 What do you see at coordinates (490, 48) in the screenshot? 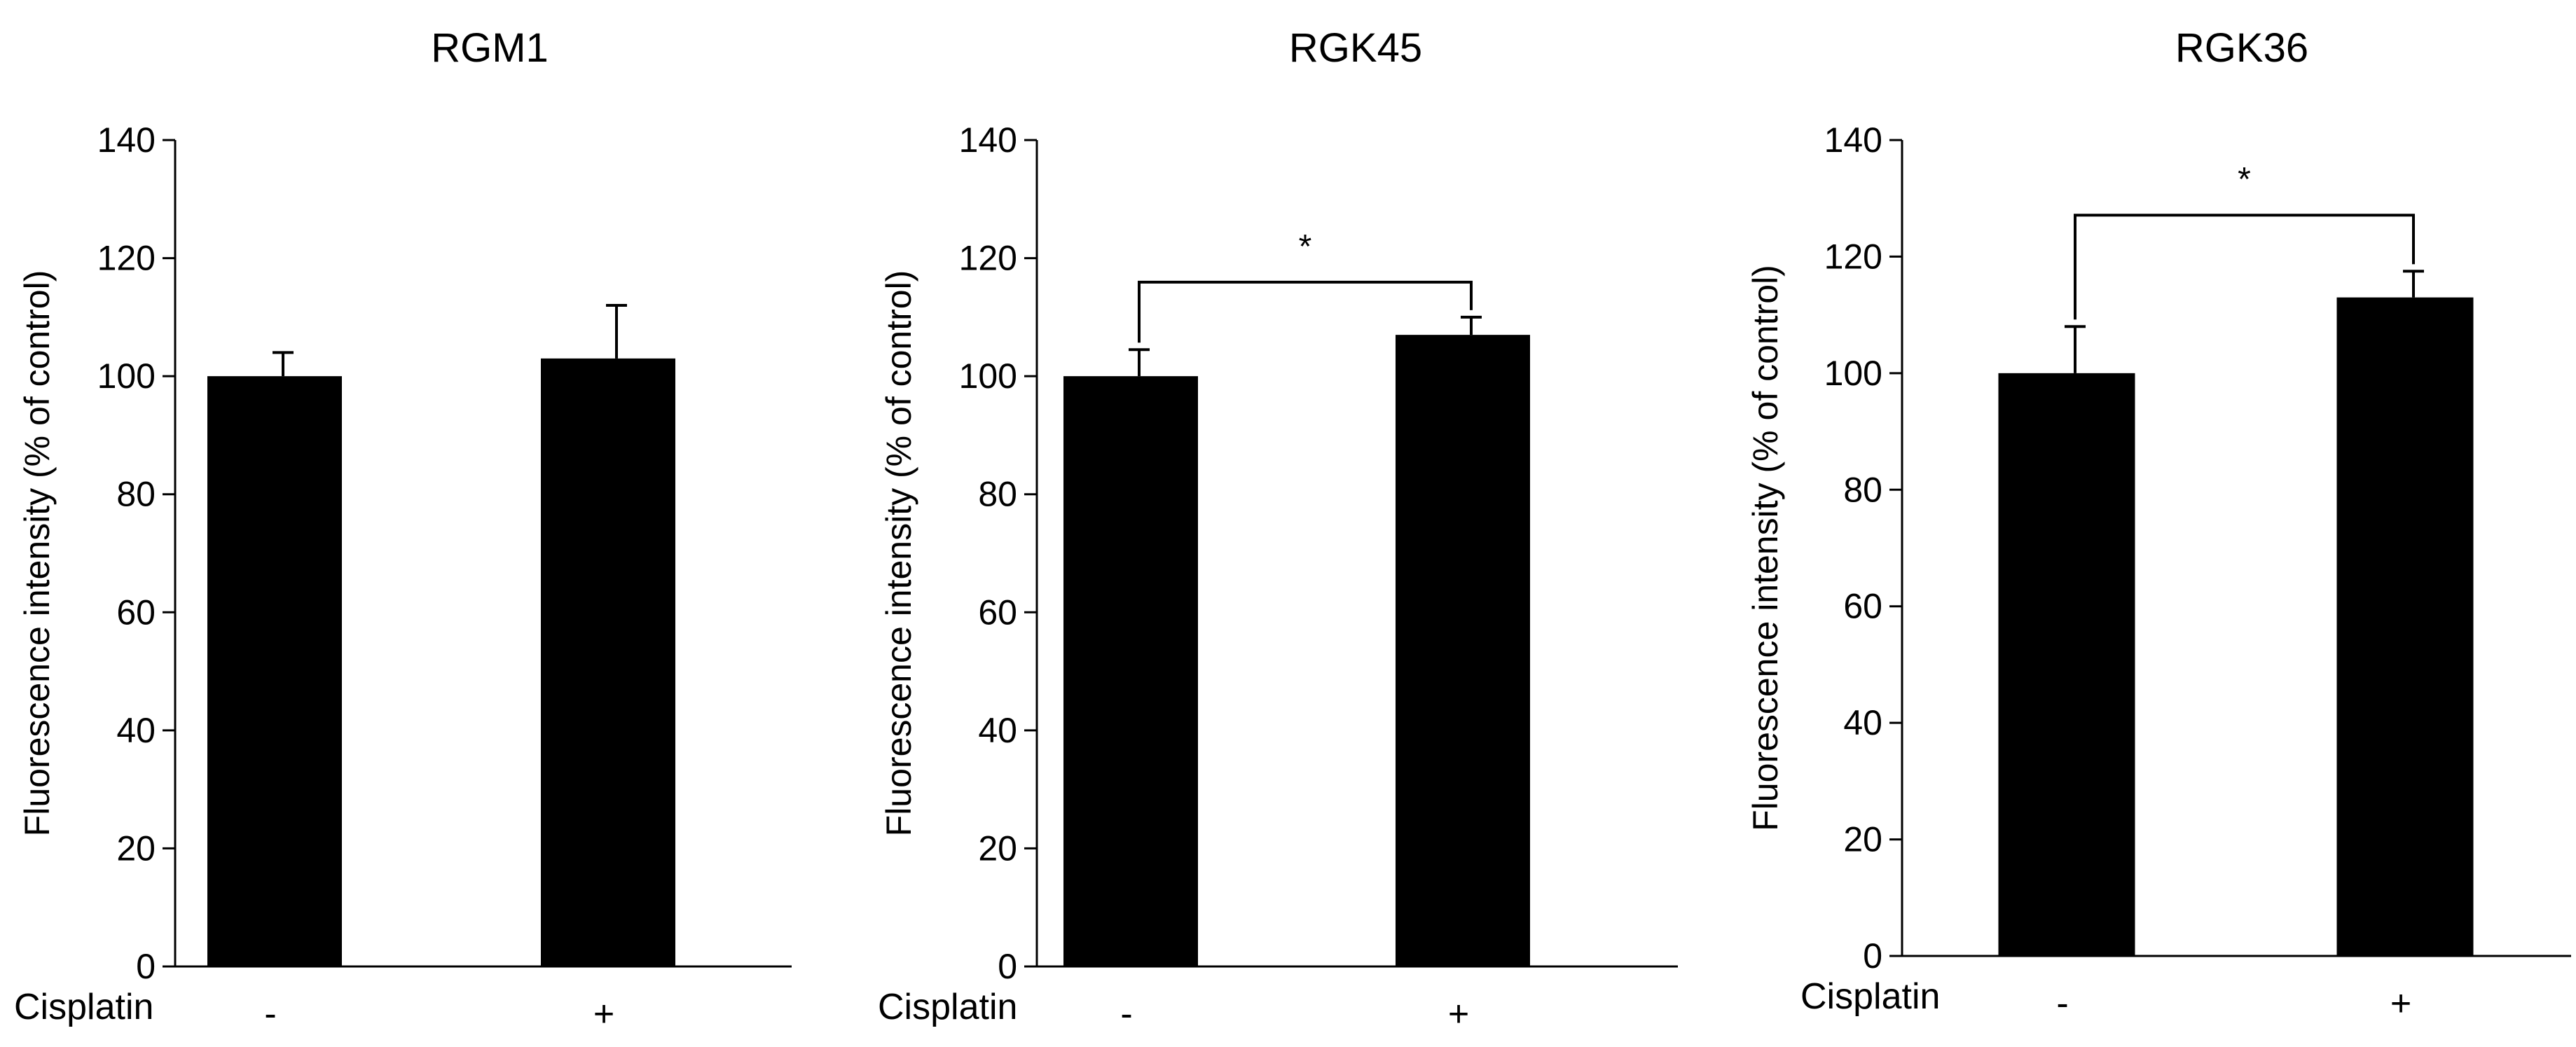
I see `chart-title: RGM1` at bounding box center [490, 48].